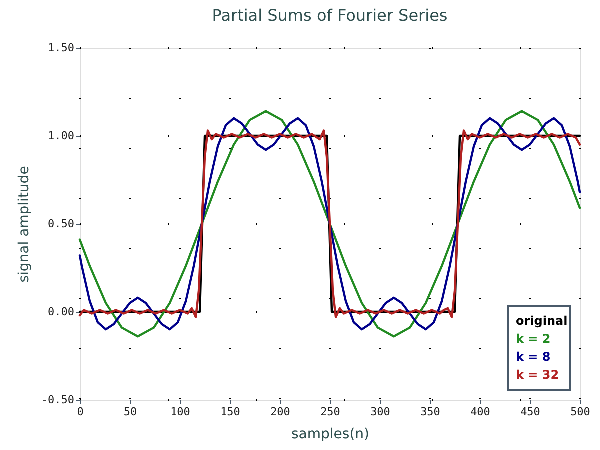 The width and height of the screenshot is (600, 450). What do you see at coordinates (530, 412) in the screenshot?
I see `x-tick-label: 450` at bounding box center [530, 412].